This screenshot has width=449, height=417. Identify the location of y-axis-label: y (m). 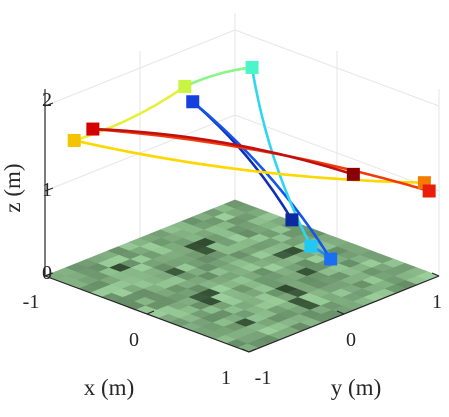
(356, 387).